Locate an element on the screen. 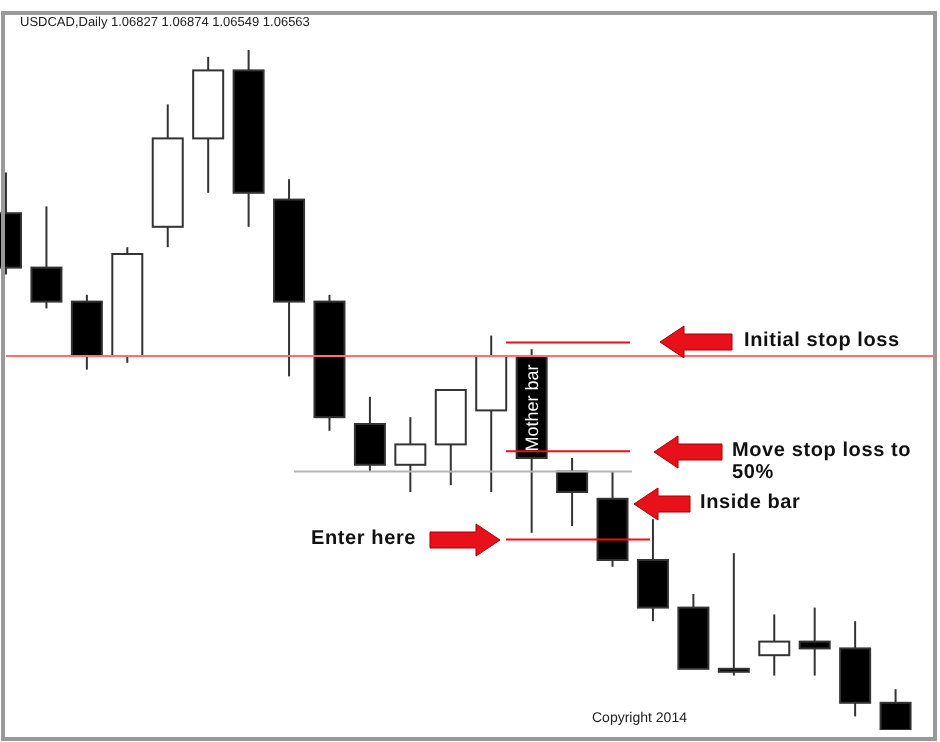 The image size is (940, 742). annotation: Inside bar is located at coordinates (751, 503).